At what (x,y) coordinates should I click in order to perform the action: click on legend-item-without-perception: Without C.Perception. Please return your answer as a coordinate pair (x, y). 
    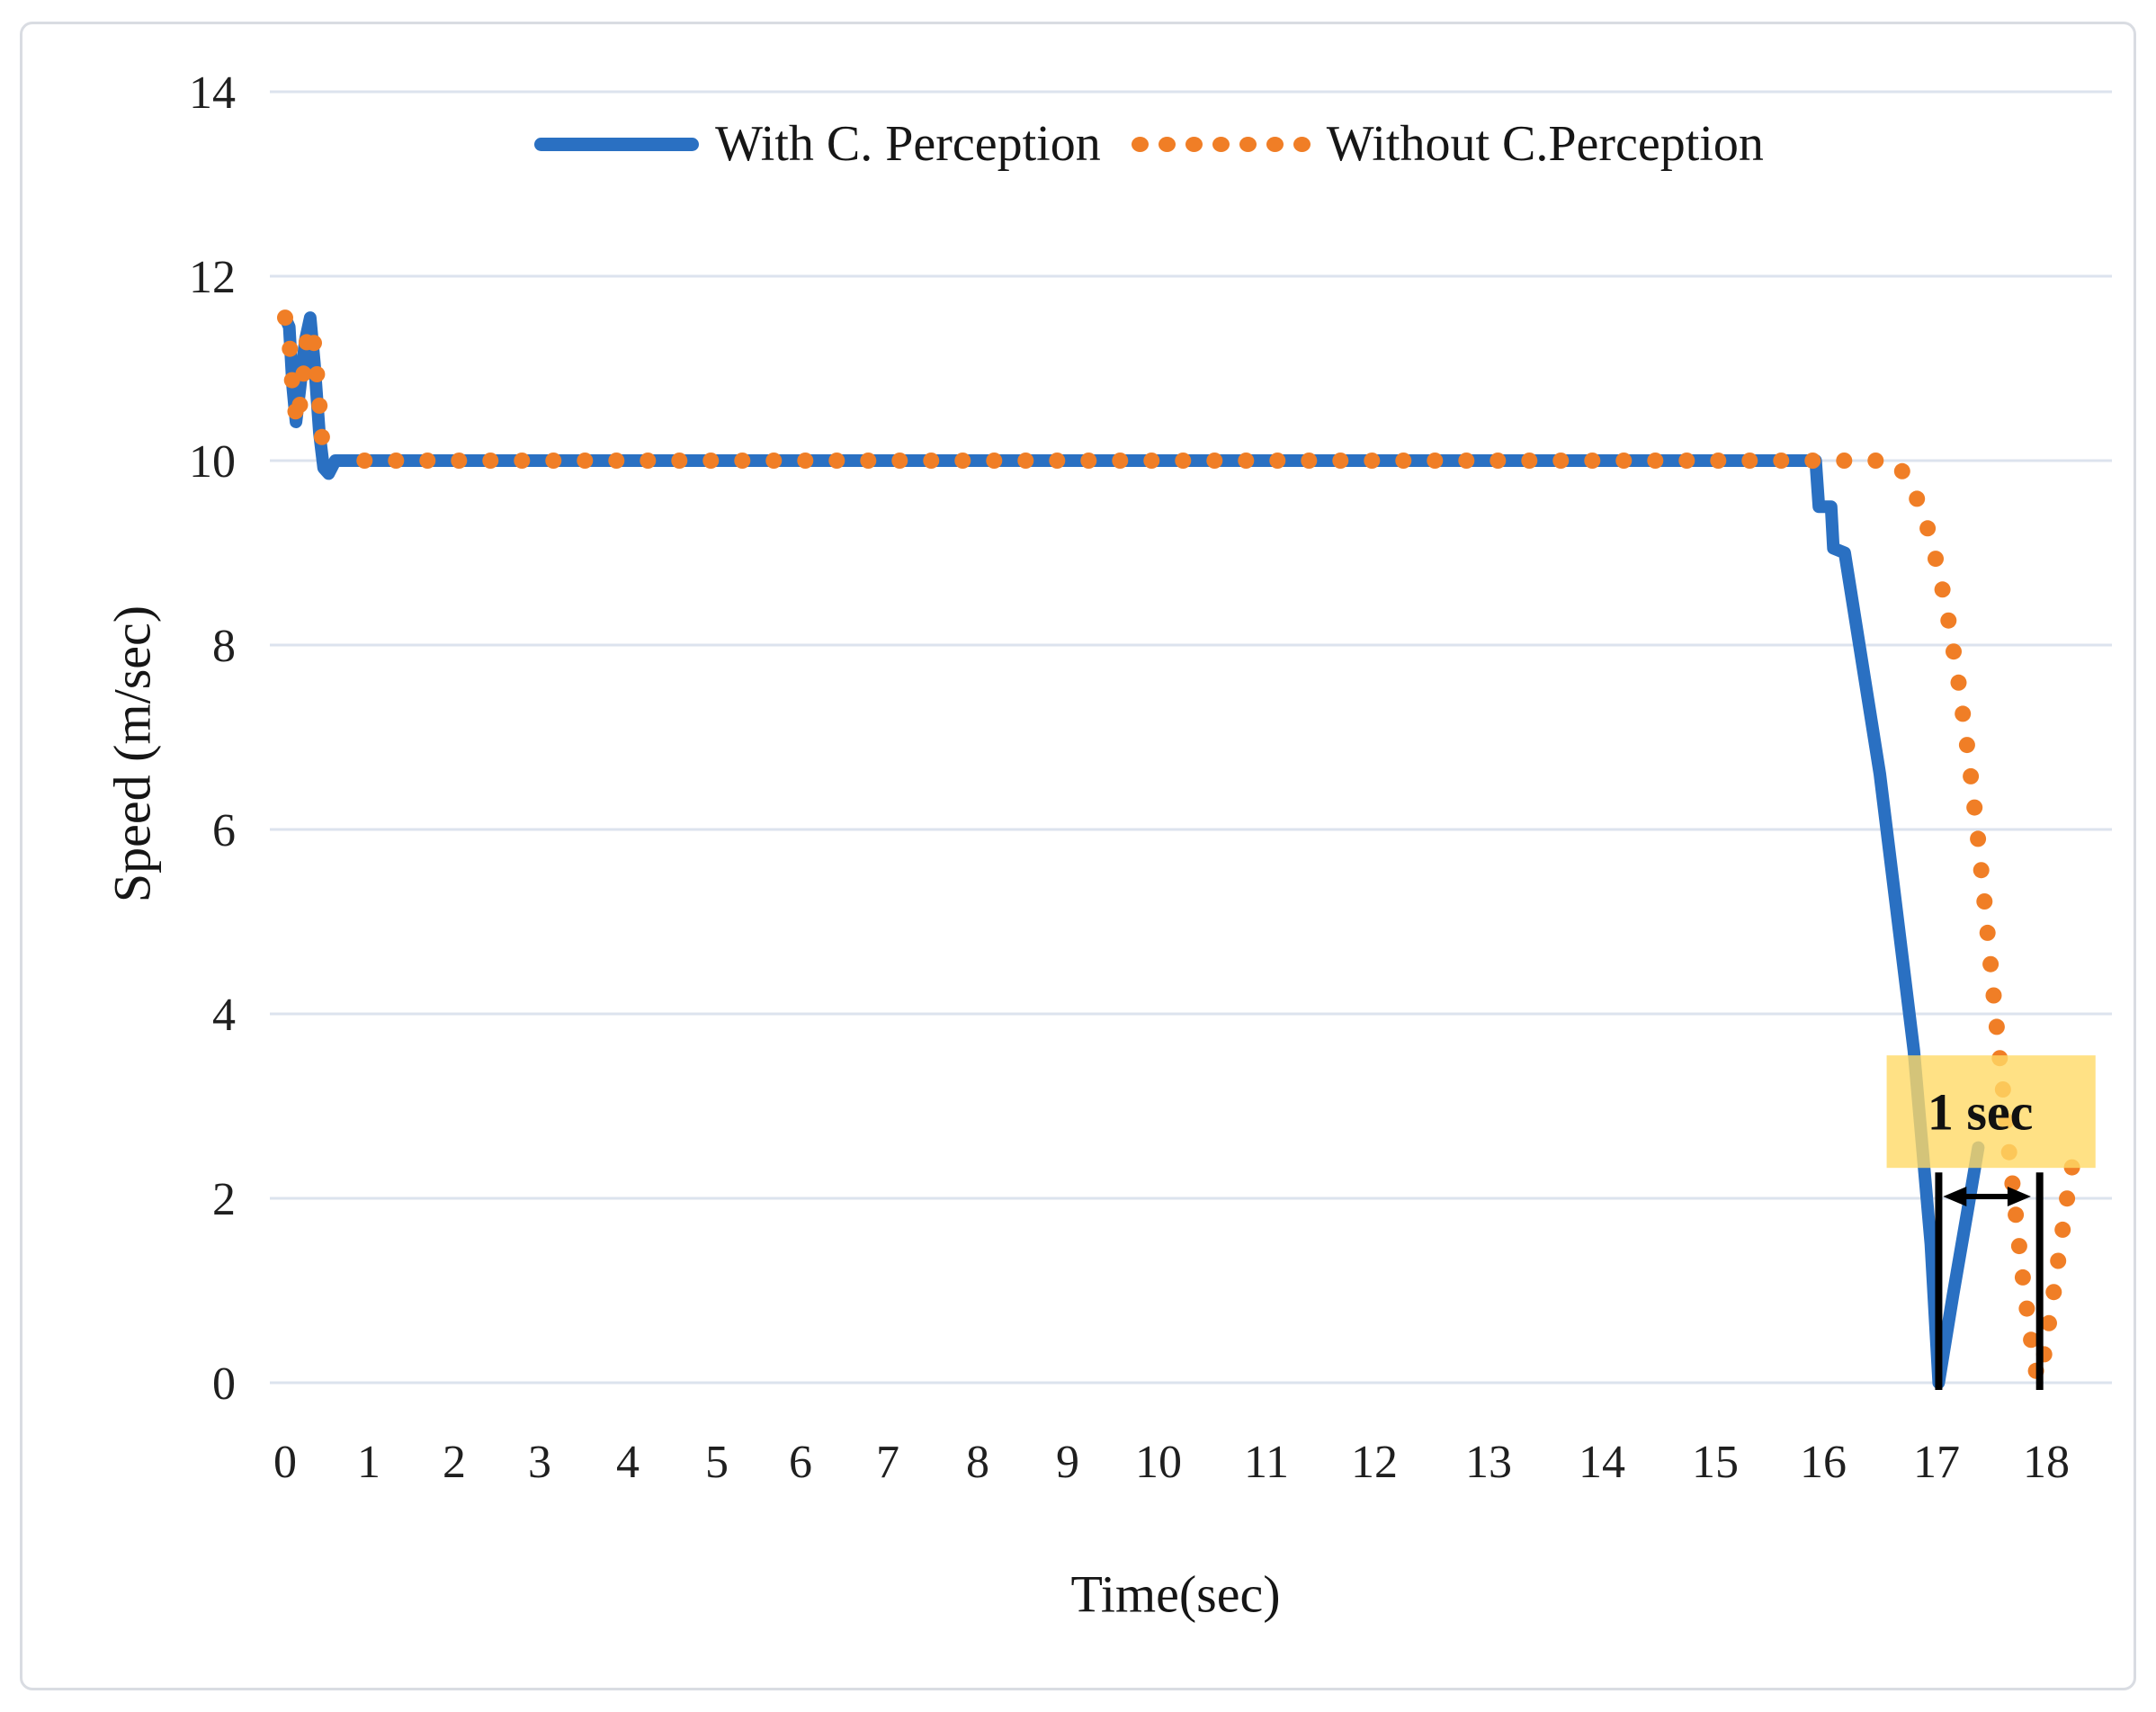
    Looking at the image, I should click on (1447, 144).